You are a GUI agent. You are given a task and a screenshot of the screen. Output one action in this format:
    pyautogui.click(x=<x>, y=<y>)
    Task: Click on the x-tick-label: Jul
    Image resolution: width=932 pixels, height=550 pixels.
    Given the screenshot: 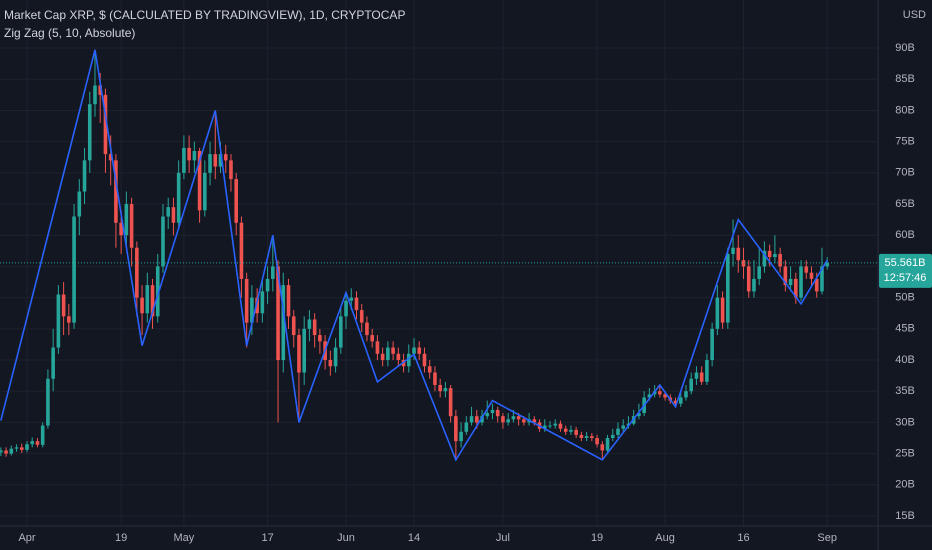 What is the action you would take?
    pyautogui.click(x=503, y=538)
    